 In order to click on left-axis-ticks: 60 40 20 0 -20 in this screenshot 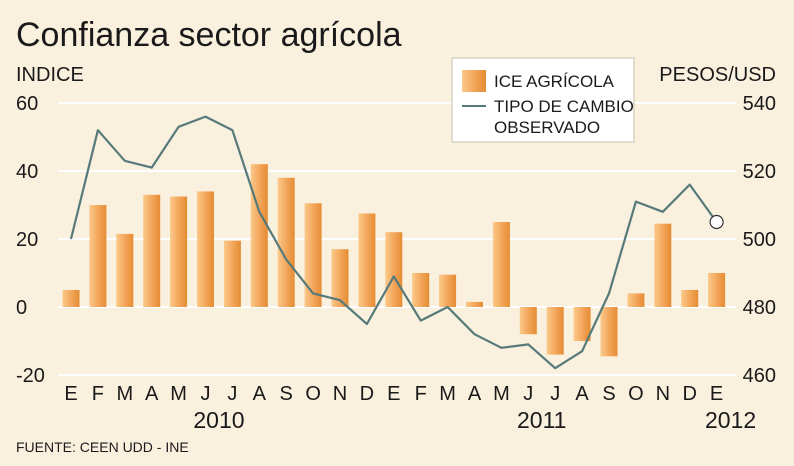, I will do `click(30, 240)`.